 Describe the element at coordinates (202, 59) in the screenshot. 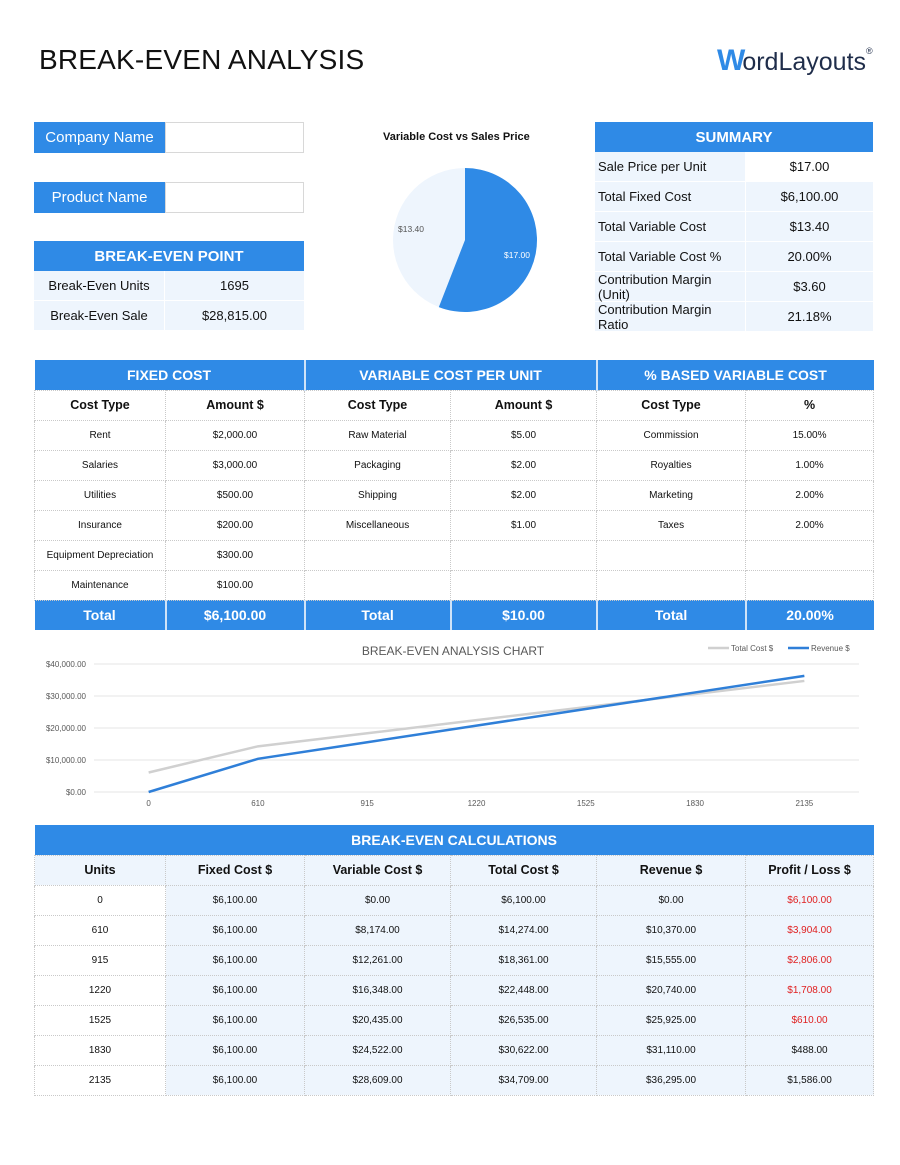

I see `page-title: BREAK-EVEN ANALYSIS` at that location.